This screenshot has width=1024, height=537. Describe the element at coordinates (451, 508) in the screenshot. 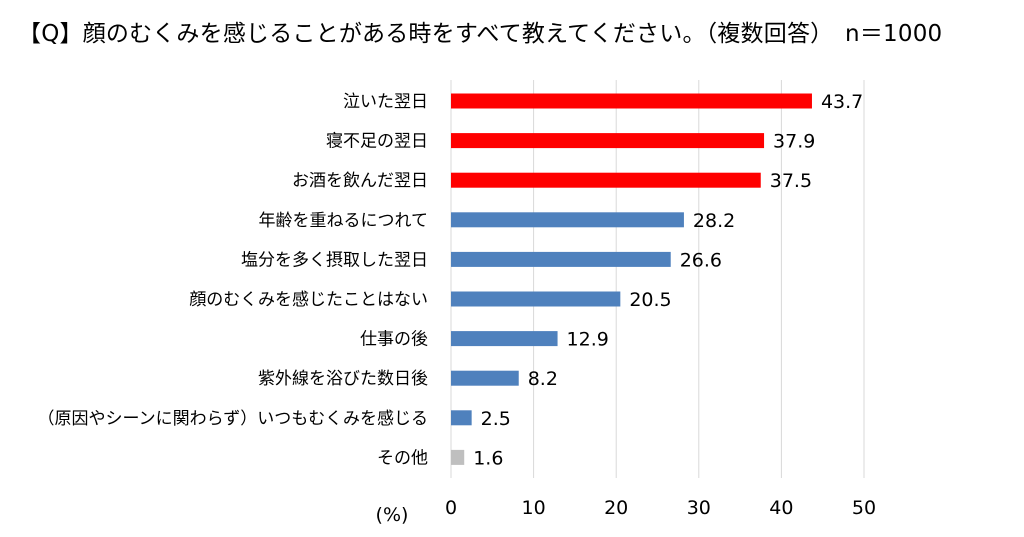

I see `x-tick-label: 0` at that location.